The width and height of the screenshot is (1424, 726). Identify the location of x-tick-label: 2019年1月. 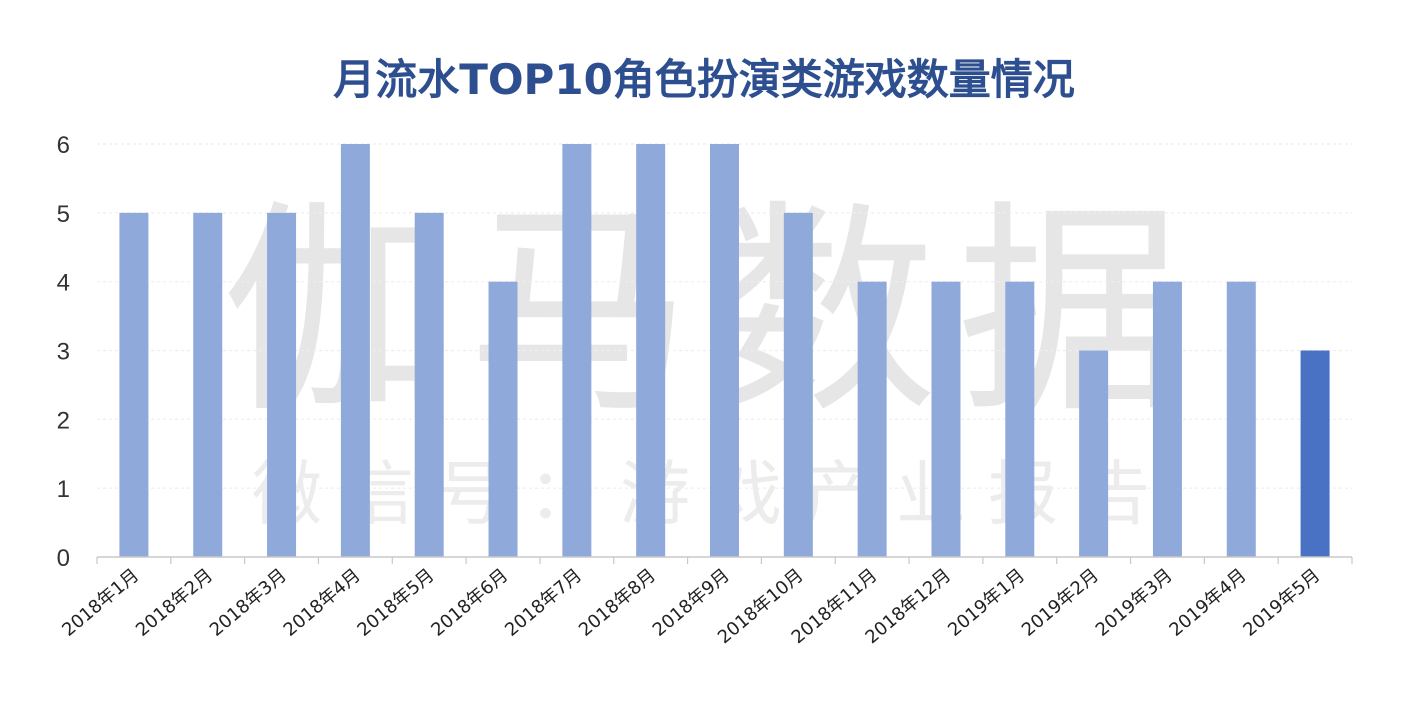
(986, 603).